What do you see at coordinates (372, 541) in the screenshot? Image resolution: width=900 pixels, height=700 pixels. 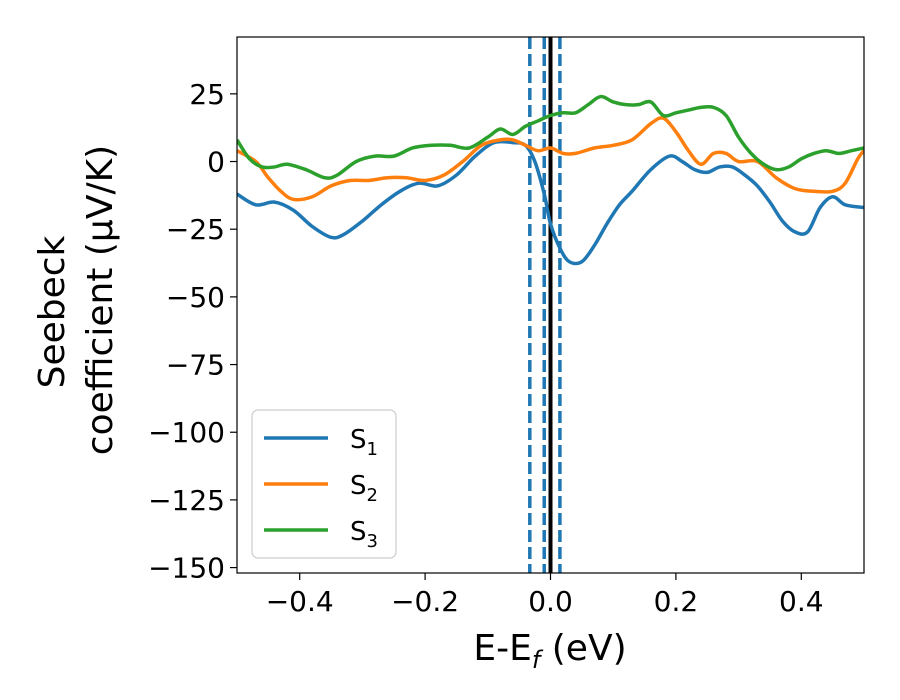 I see `legend-label-subscript: 3` at bounding box center [372, 541].